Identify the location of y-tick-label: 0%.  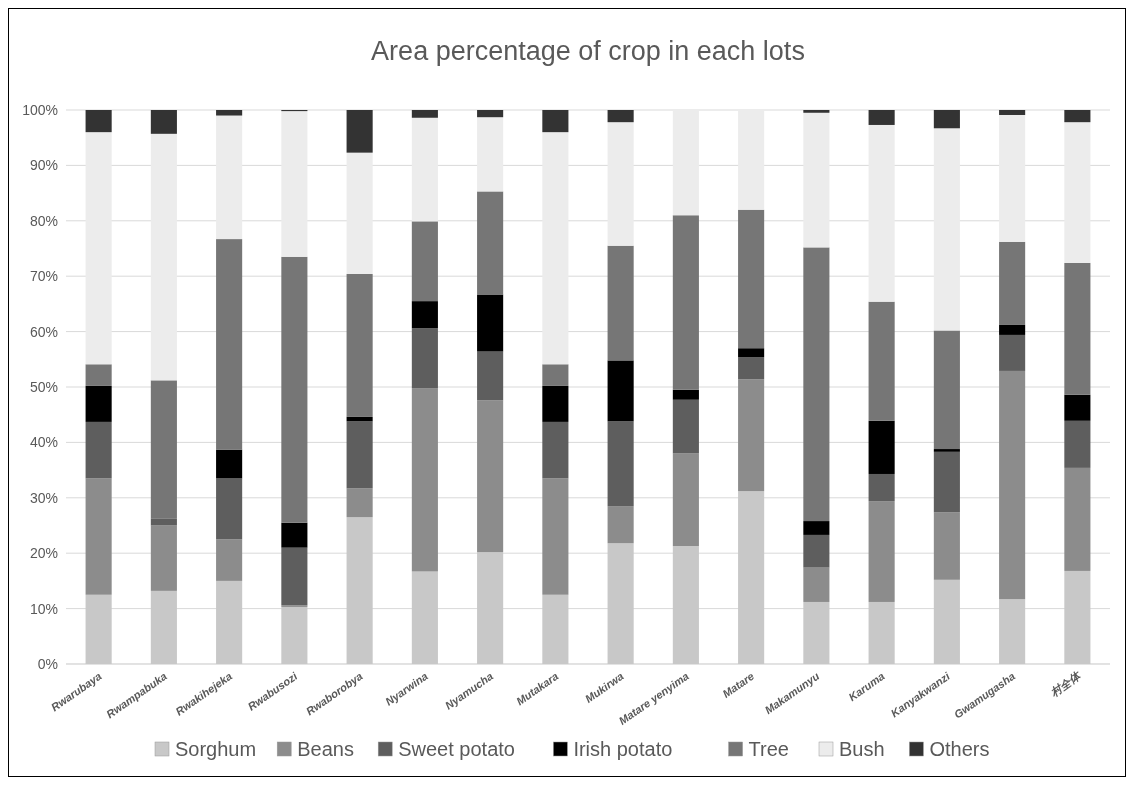
(47, 663).